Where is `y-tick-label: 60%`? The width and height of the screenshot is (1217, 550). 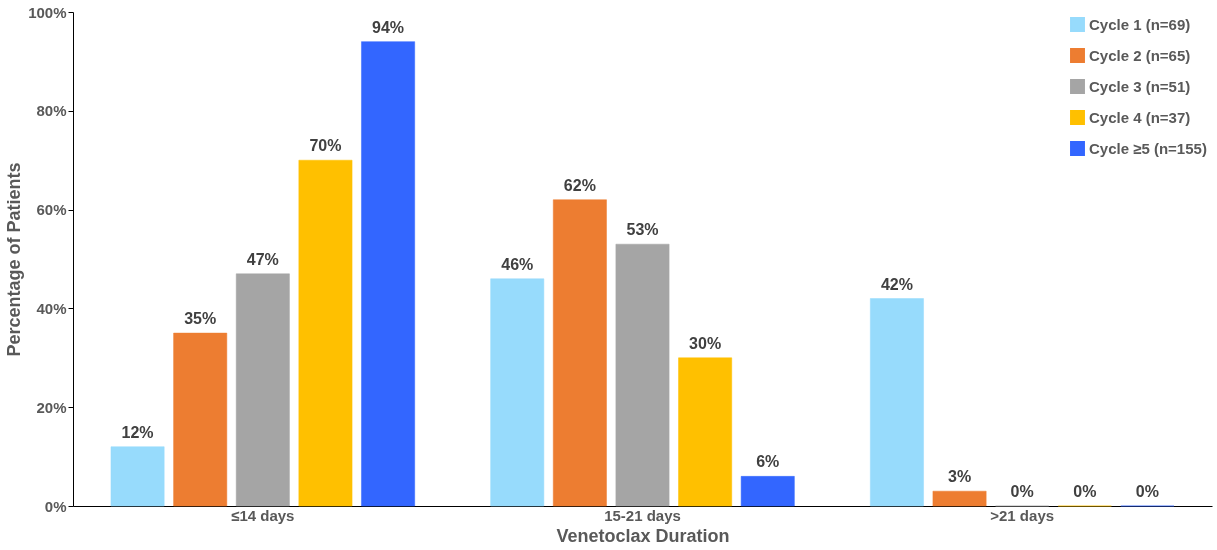 y-tick-label: 60% is located at coordinates (51, 210).